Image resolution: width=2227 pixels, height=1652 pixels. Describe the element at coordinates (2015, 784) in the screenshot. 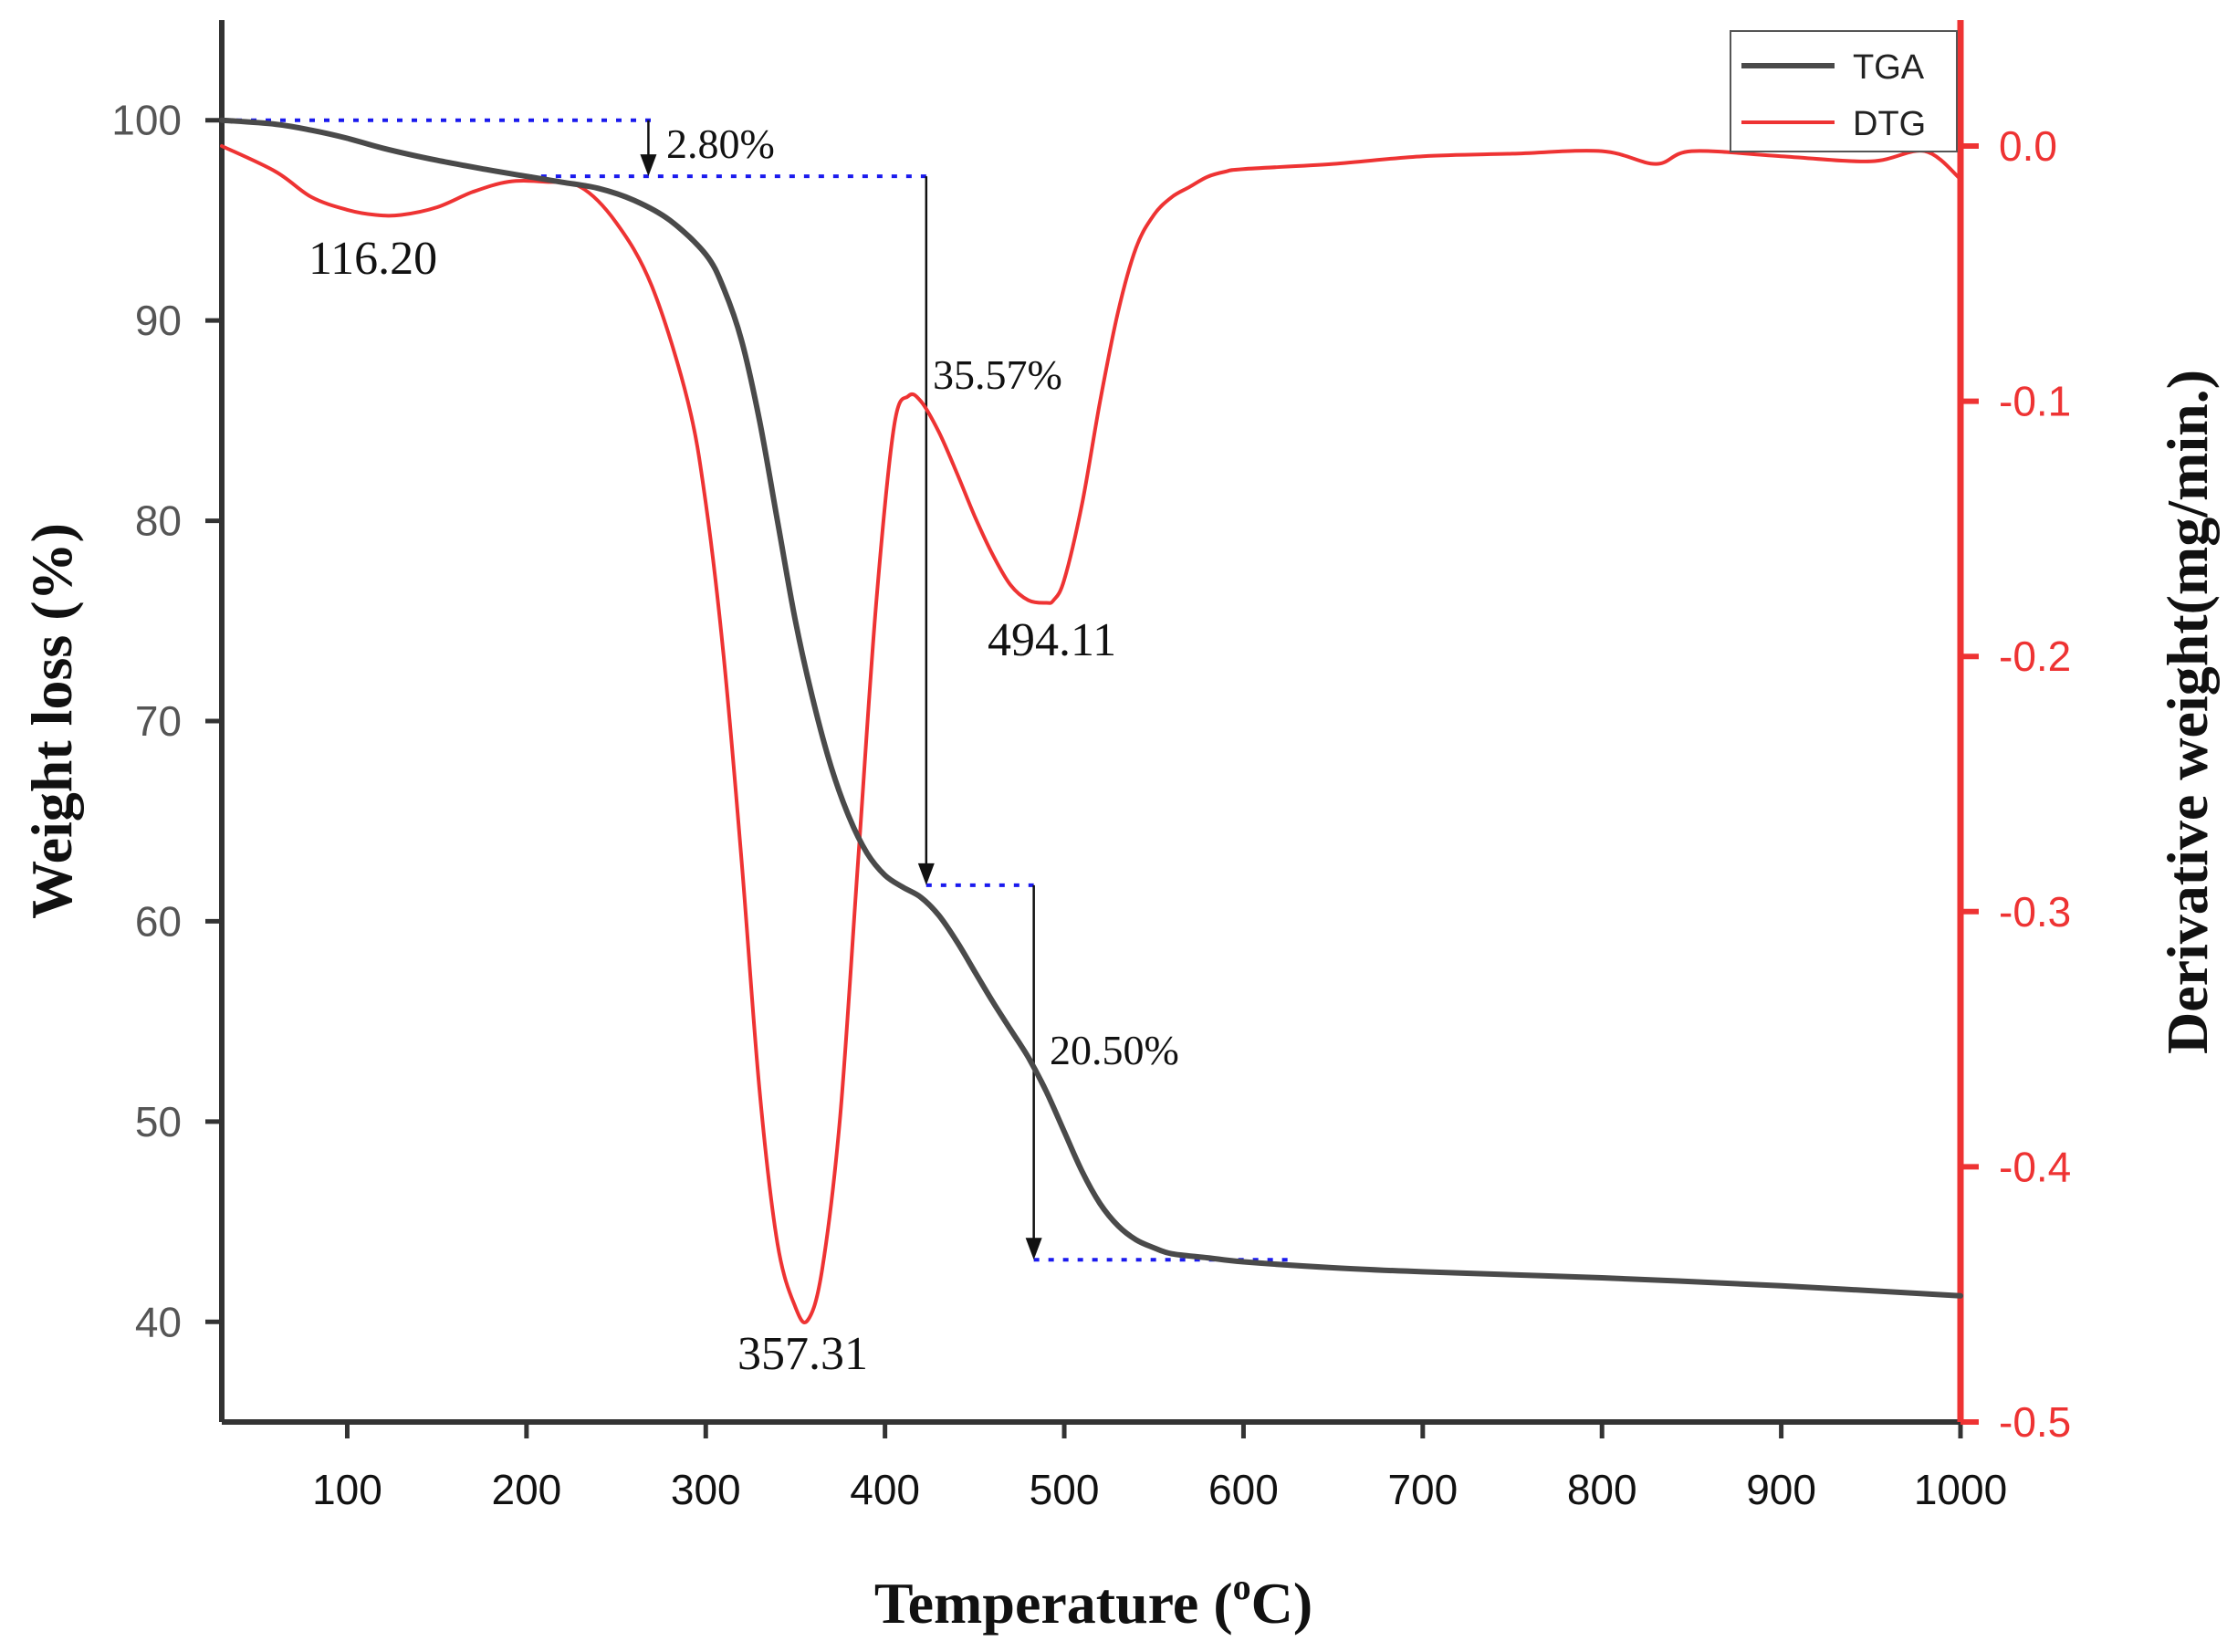

I see `right-y-ticks: 0.0 -0.1 -0.2 -0.3 -0.4 -0.5` at that location.